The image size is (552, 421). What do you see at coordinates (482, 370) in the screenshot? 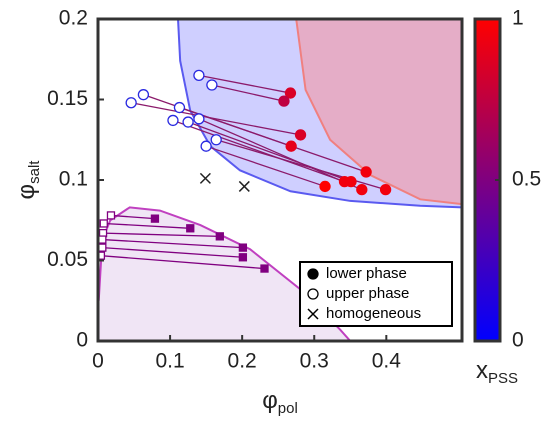
I see `colorbar-label-main: x` at bounding box center [482, 370].